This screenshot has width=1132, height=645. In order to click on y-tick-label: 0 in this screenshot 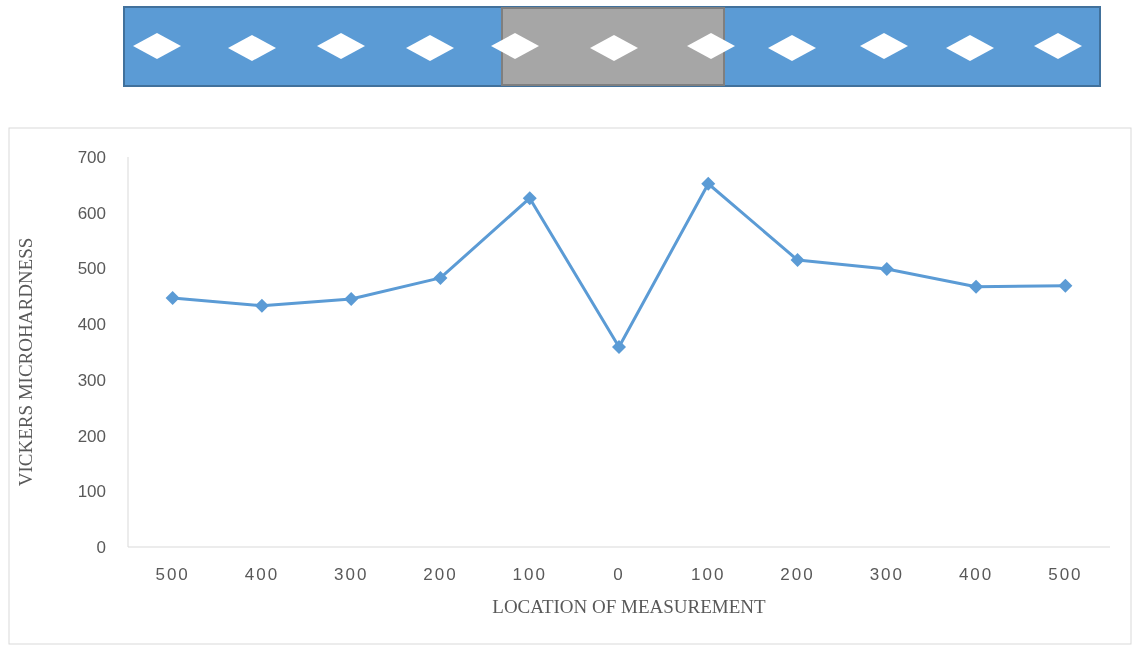, I will do `click(101, 547)`.